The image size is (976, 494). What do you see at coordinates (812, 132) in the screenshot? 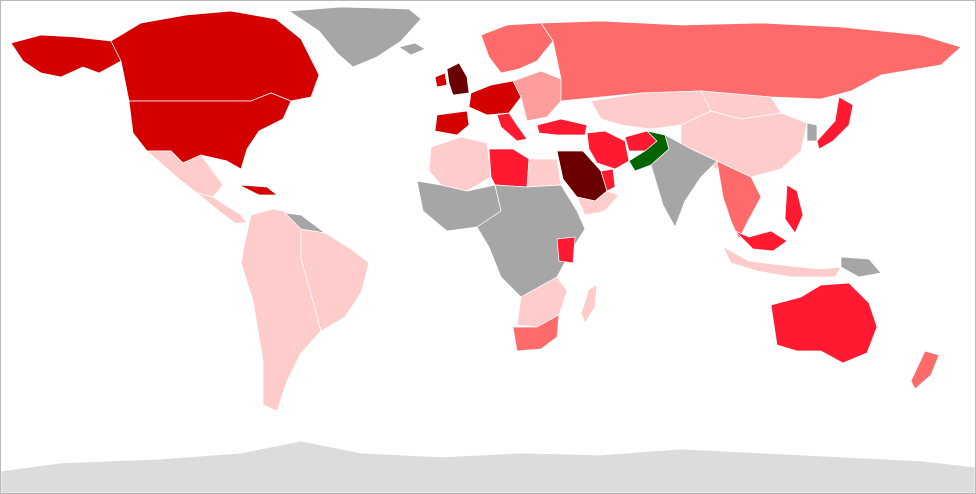
I see `region-korea` at bounding box center [812, 132].